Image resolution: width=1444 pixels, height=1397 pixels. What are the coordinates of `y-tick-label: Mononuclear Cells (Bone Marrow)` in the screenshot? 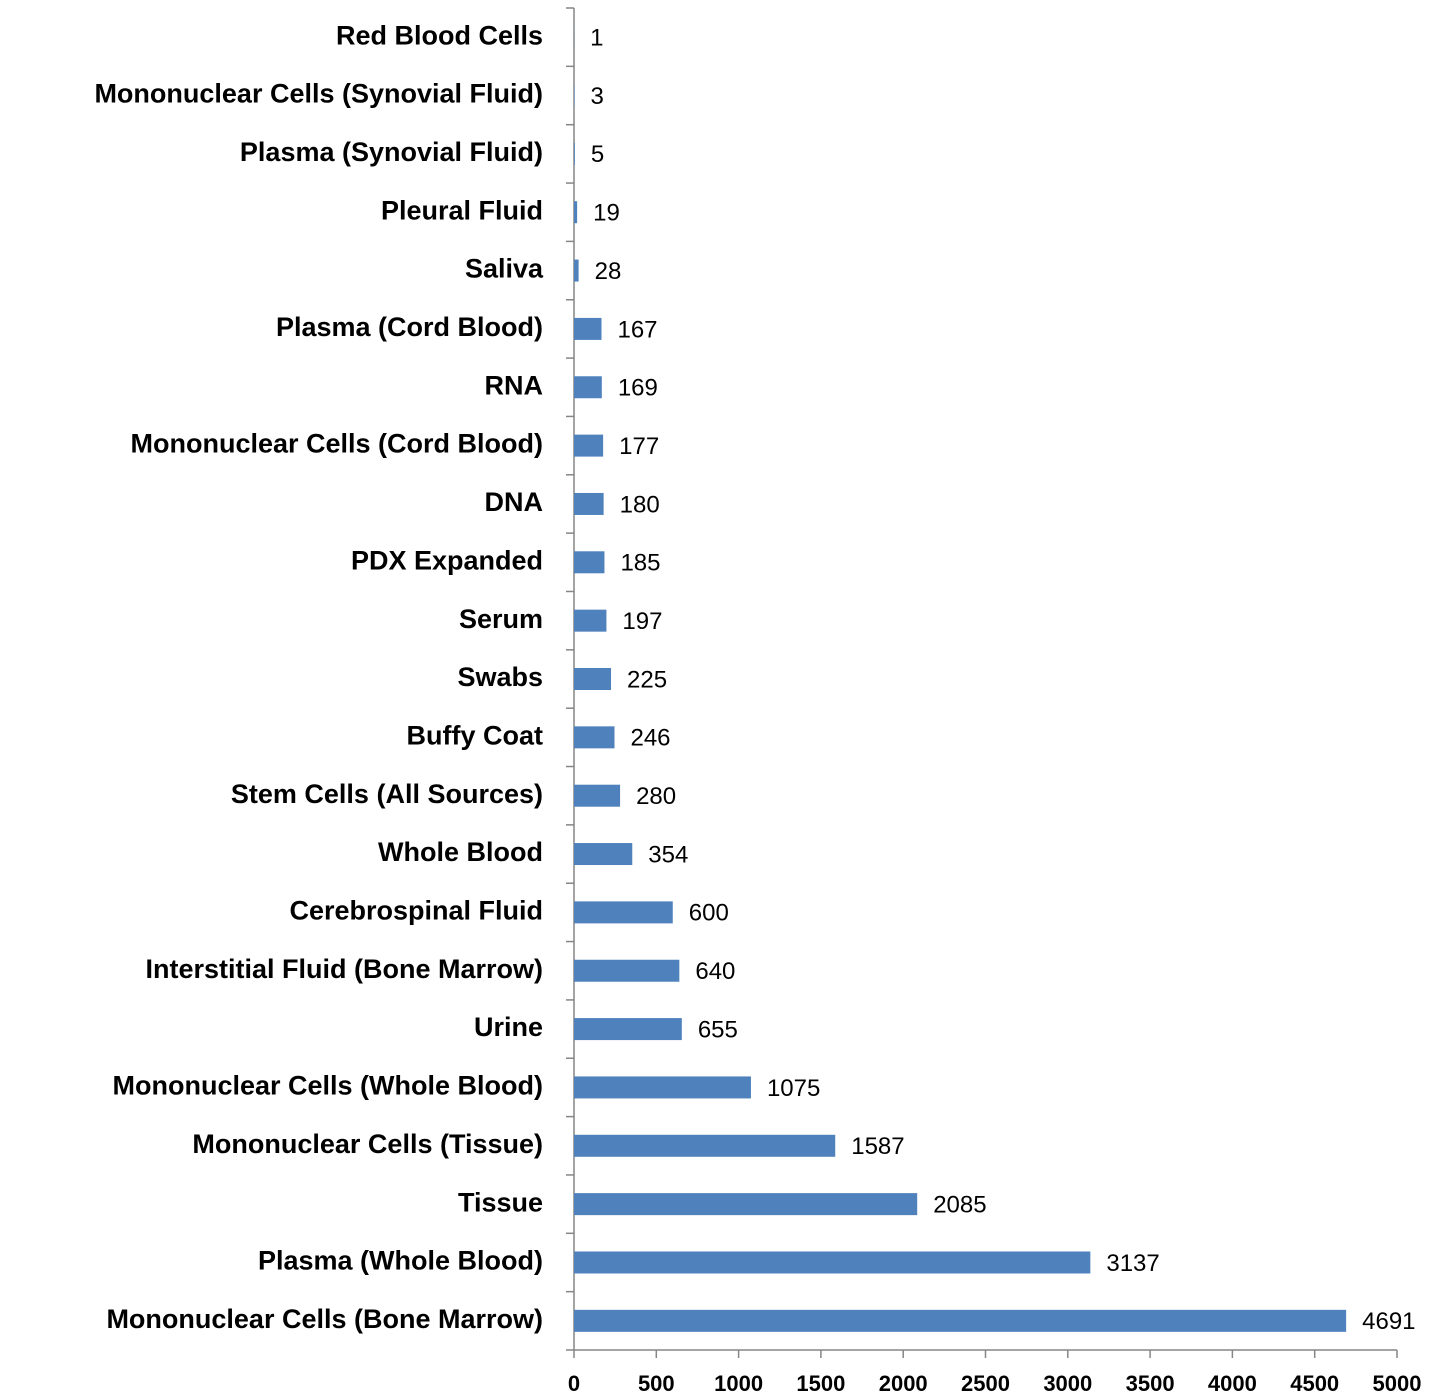 It's located at (324, 1319).